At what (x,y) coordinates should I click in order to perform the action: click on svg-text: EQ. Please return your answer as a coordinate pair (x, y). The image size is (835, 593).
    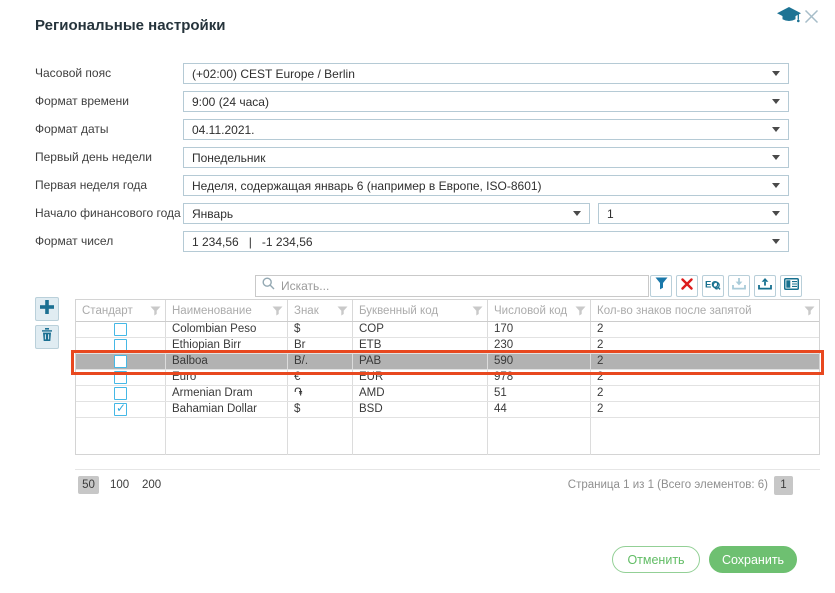
    Looking at the image, I should click on (712, 284).